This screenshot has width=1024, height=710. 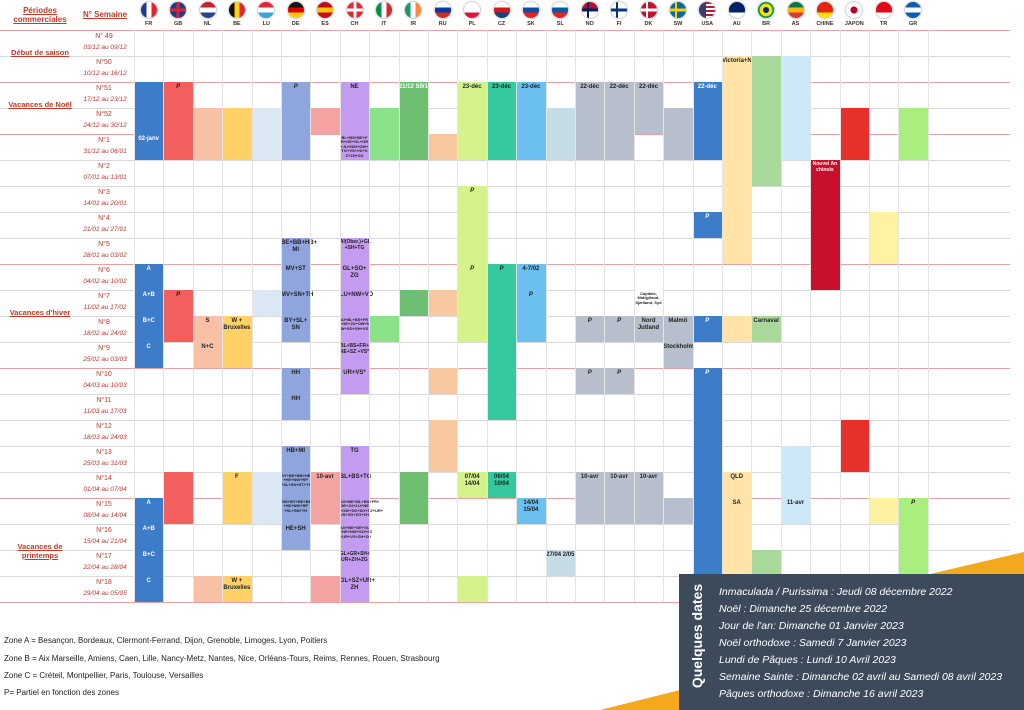 What do you see at coordinates (501, 87) in the screenshot?
I see `holiday-block-label: 23-déc` at bounding box center [501, 87].